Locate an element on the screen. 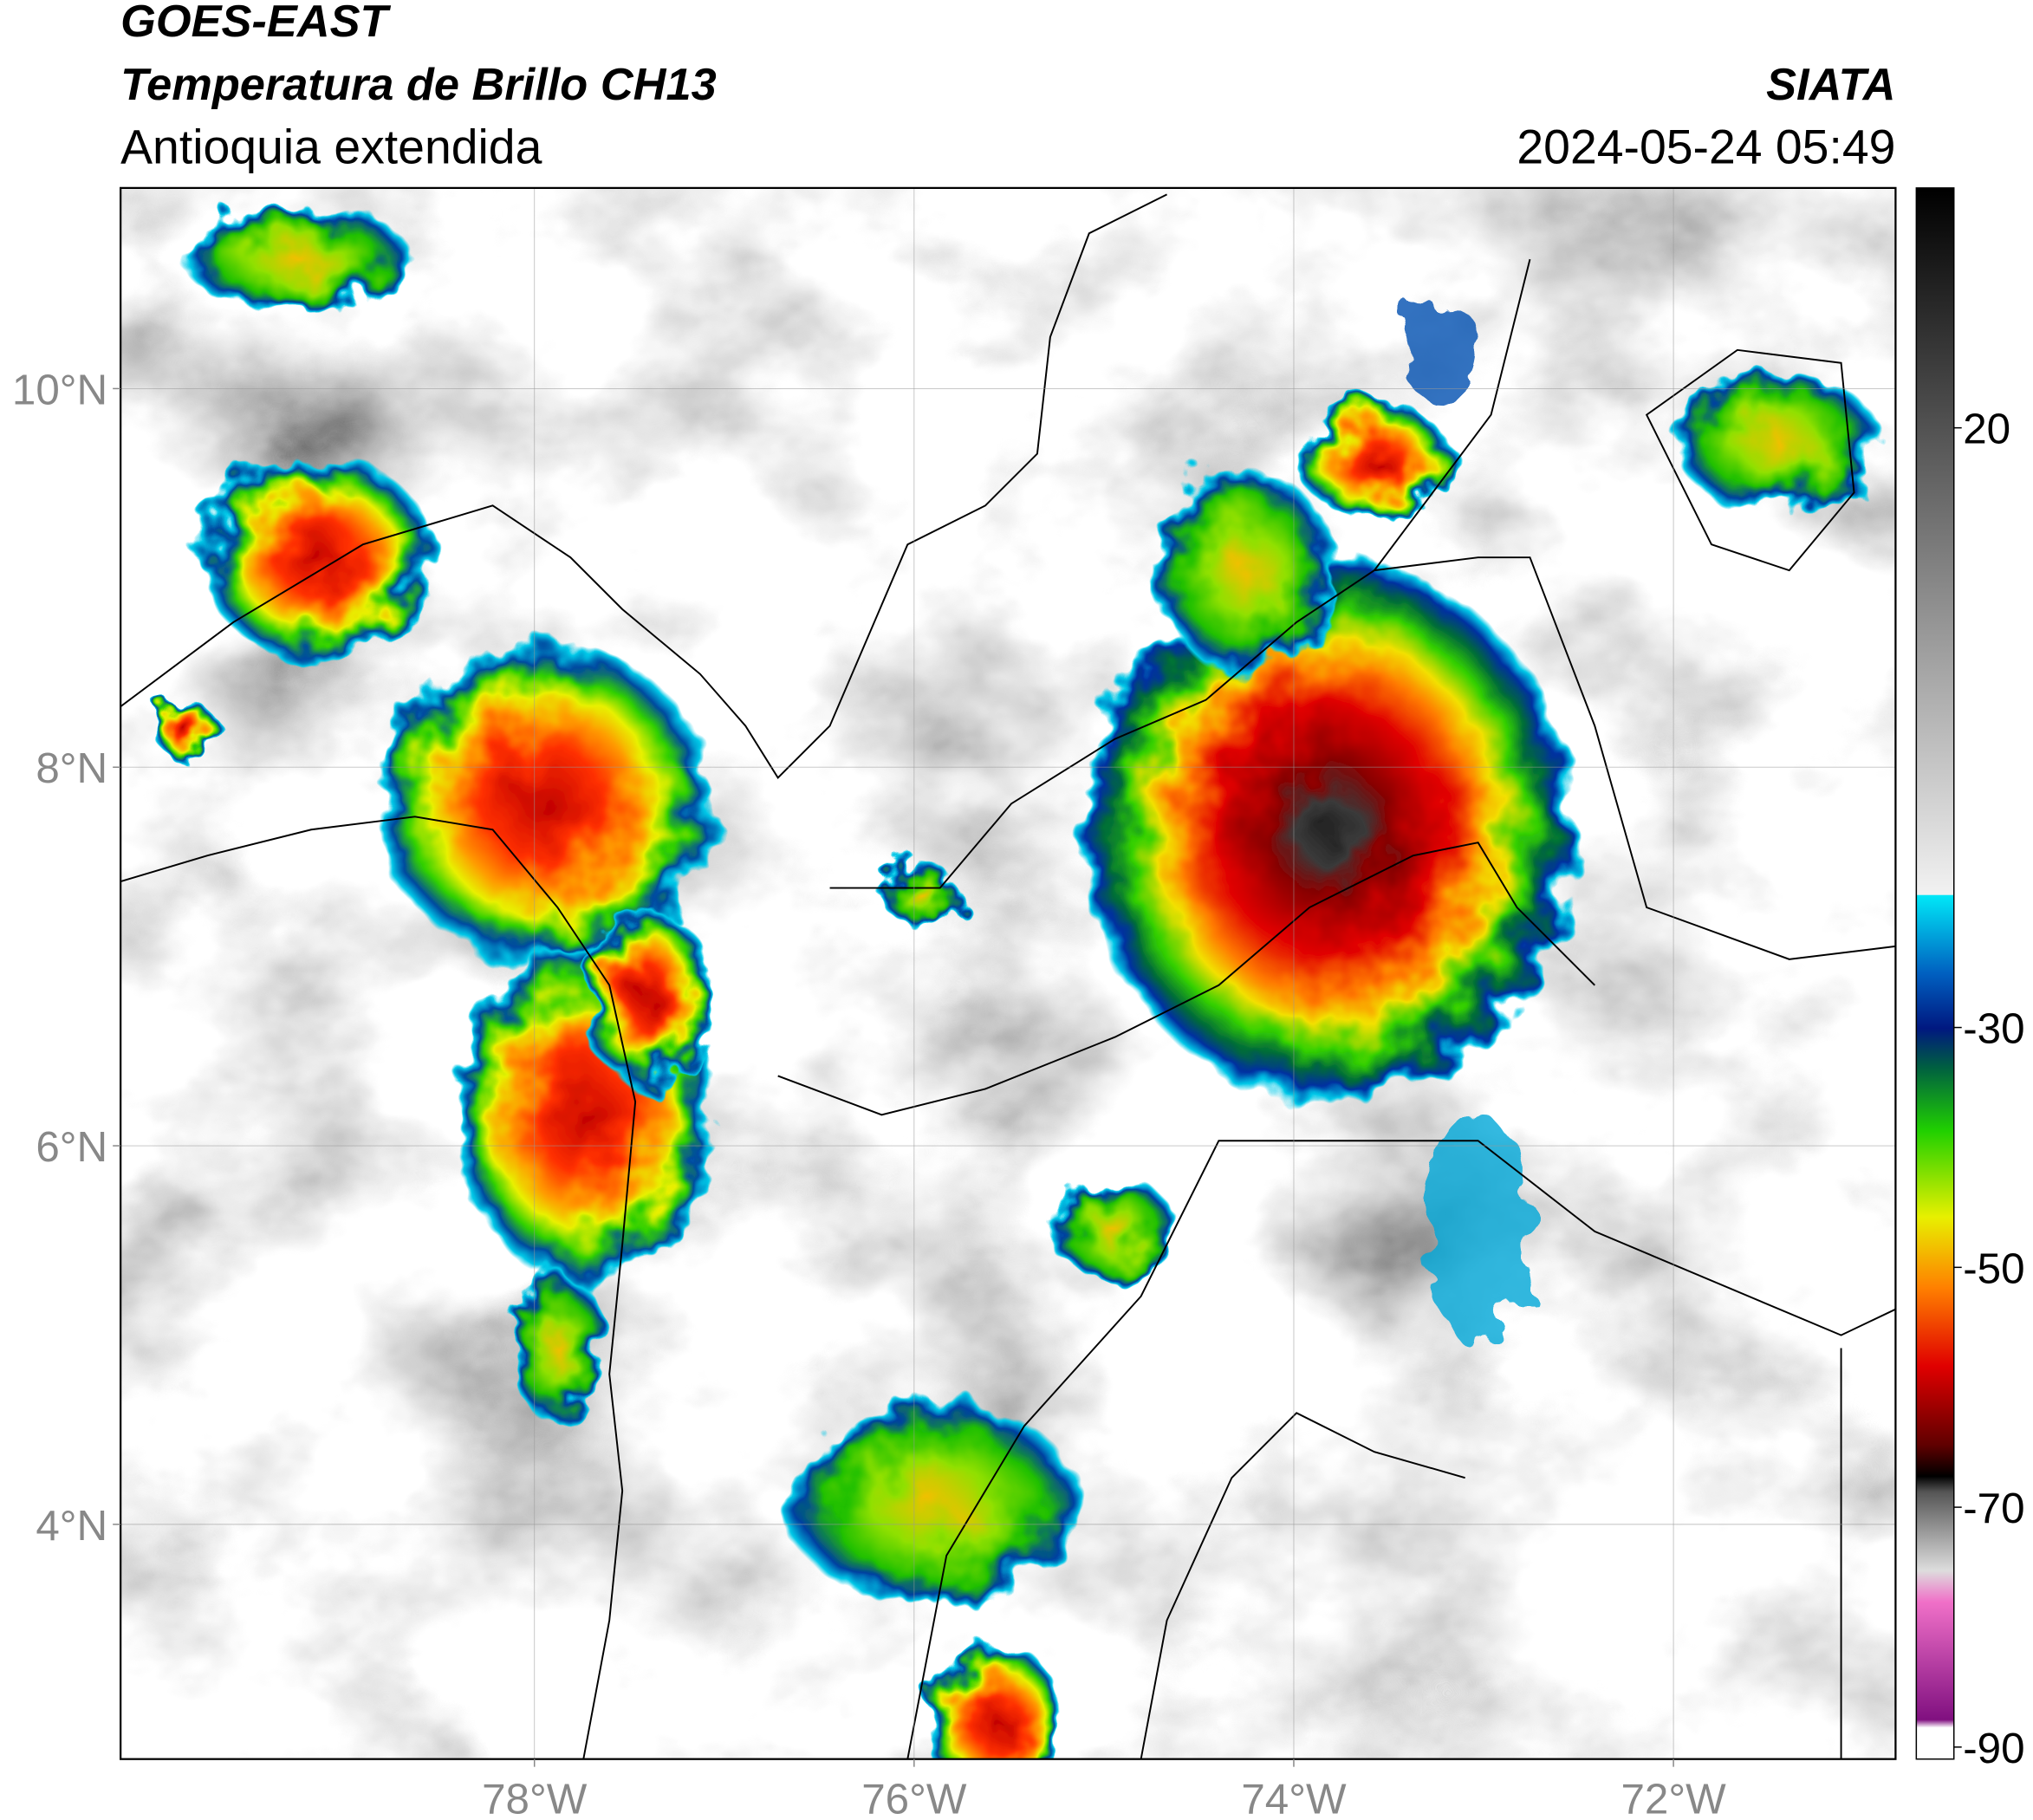 The width and height of the screenshot is (2033, 1820). source: SIATA is located at coordinates (1831, 85).